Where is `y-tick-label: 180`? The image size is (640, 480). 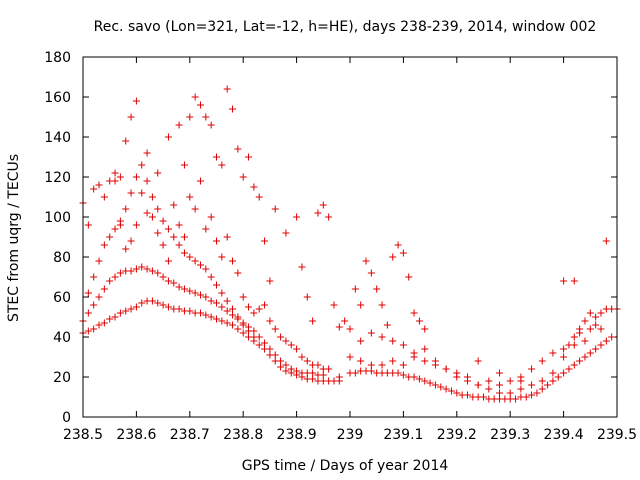 y-tick-label: 180 is located at coordinates (57, 58).